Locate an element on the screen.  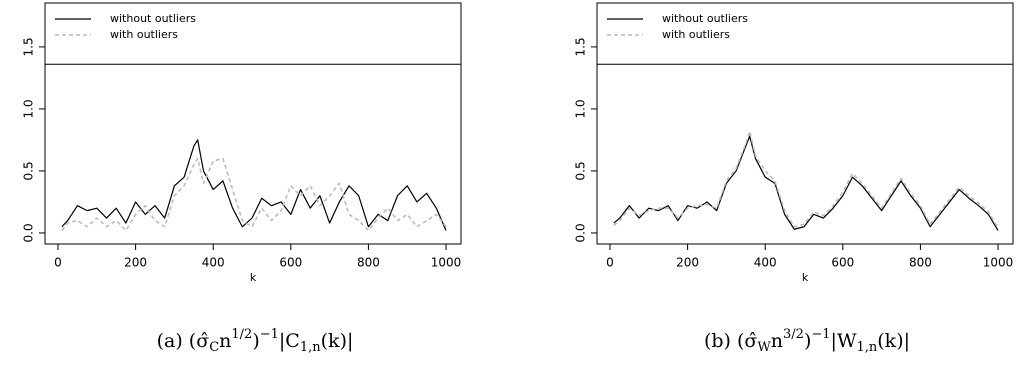
caption-part: |C is located at coordinates (289, 341).